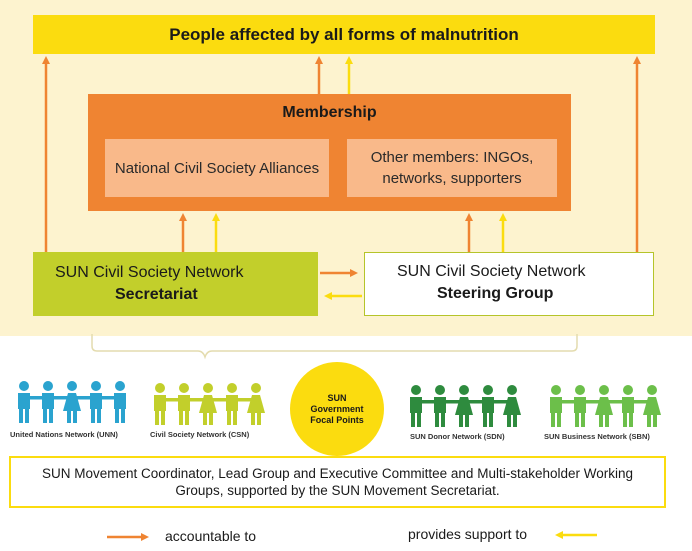 Image resolution: width=692 pixels, height=551 pixels. I want to click on steering-line2: Steering Group, so click(495, 293).